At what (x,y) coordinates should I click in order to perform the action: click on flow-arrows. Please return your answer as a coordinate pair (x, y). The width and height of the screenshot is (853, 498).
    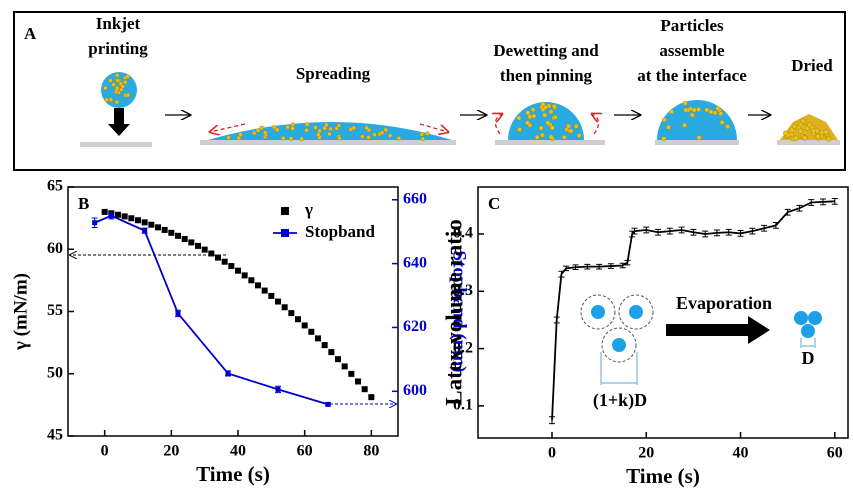
    Looking at the image, I should click on (404, 124).